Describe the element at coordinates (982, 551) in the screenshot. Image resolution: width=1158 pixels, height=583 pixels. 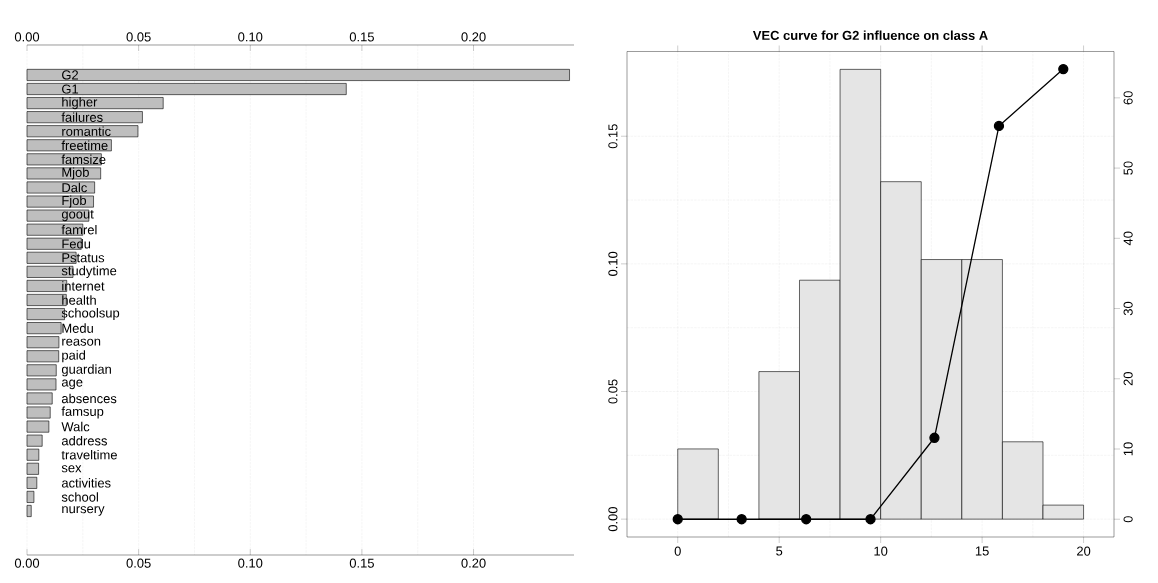
I see `x-tick-label: 15` at that location.